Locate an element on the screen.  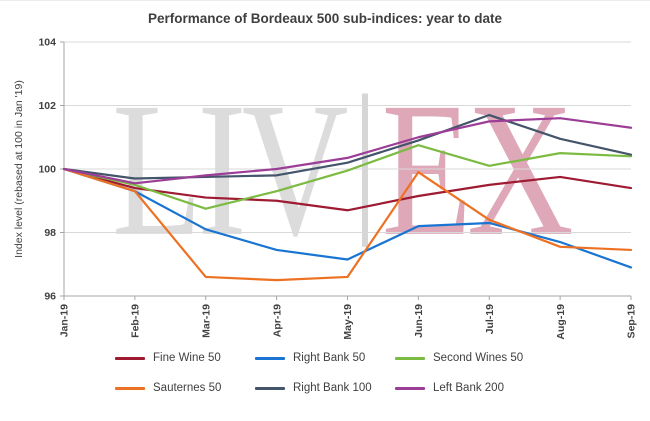
y-tick-label-98: 98 is located at coordinates (50, 233).